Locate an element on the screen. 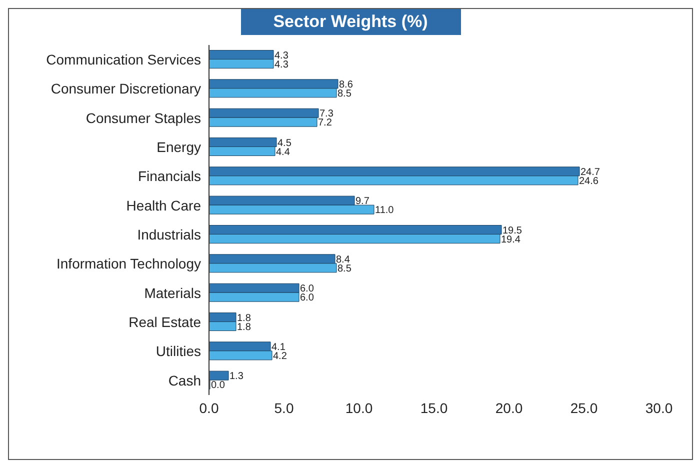 The width and height of the screenshot is (699, 466). y-tick-label: Health Care is located at coordinates (164, 205).